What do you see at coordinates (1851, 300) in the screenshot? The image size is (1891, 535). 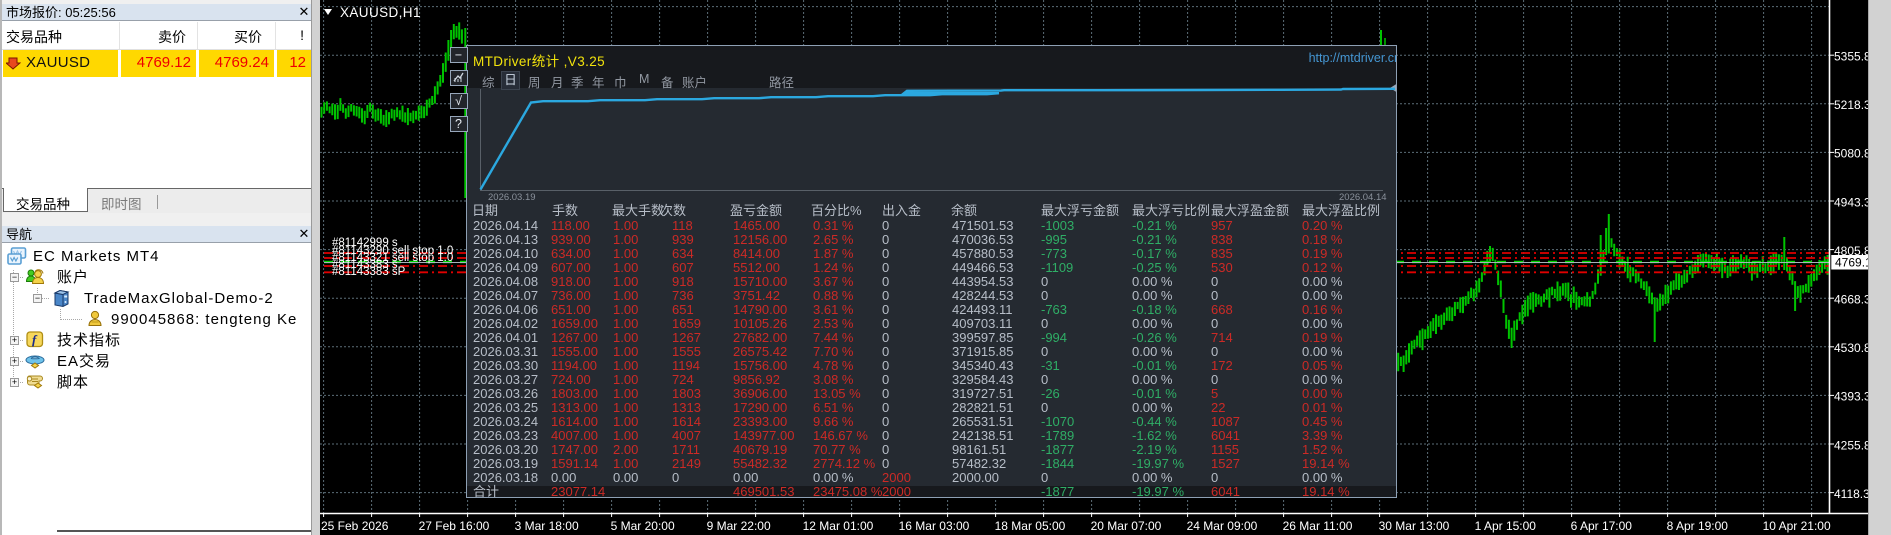 I see `svg-text: 4668.3` at bounding box center [1851, 300].